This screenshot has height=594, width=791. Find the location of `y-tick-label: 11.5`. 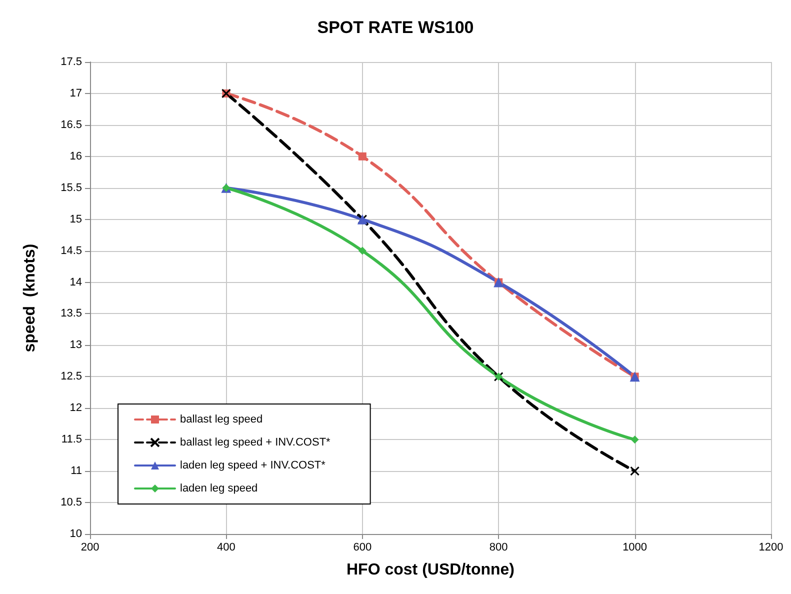

y-tick-label: 11.5 is located at coordinates (71, 440).